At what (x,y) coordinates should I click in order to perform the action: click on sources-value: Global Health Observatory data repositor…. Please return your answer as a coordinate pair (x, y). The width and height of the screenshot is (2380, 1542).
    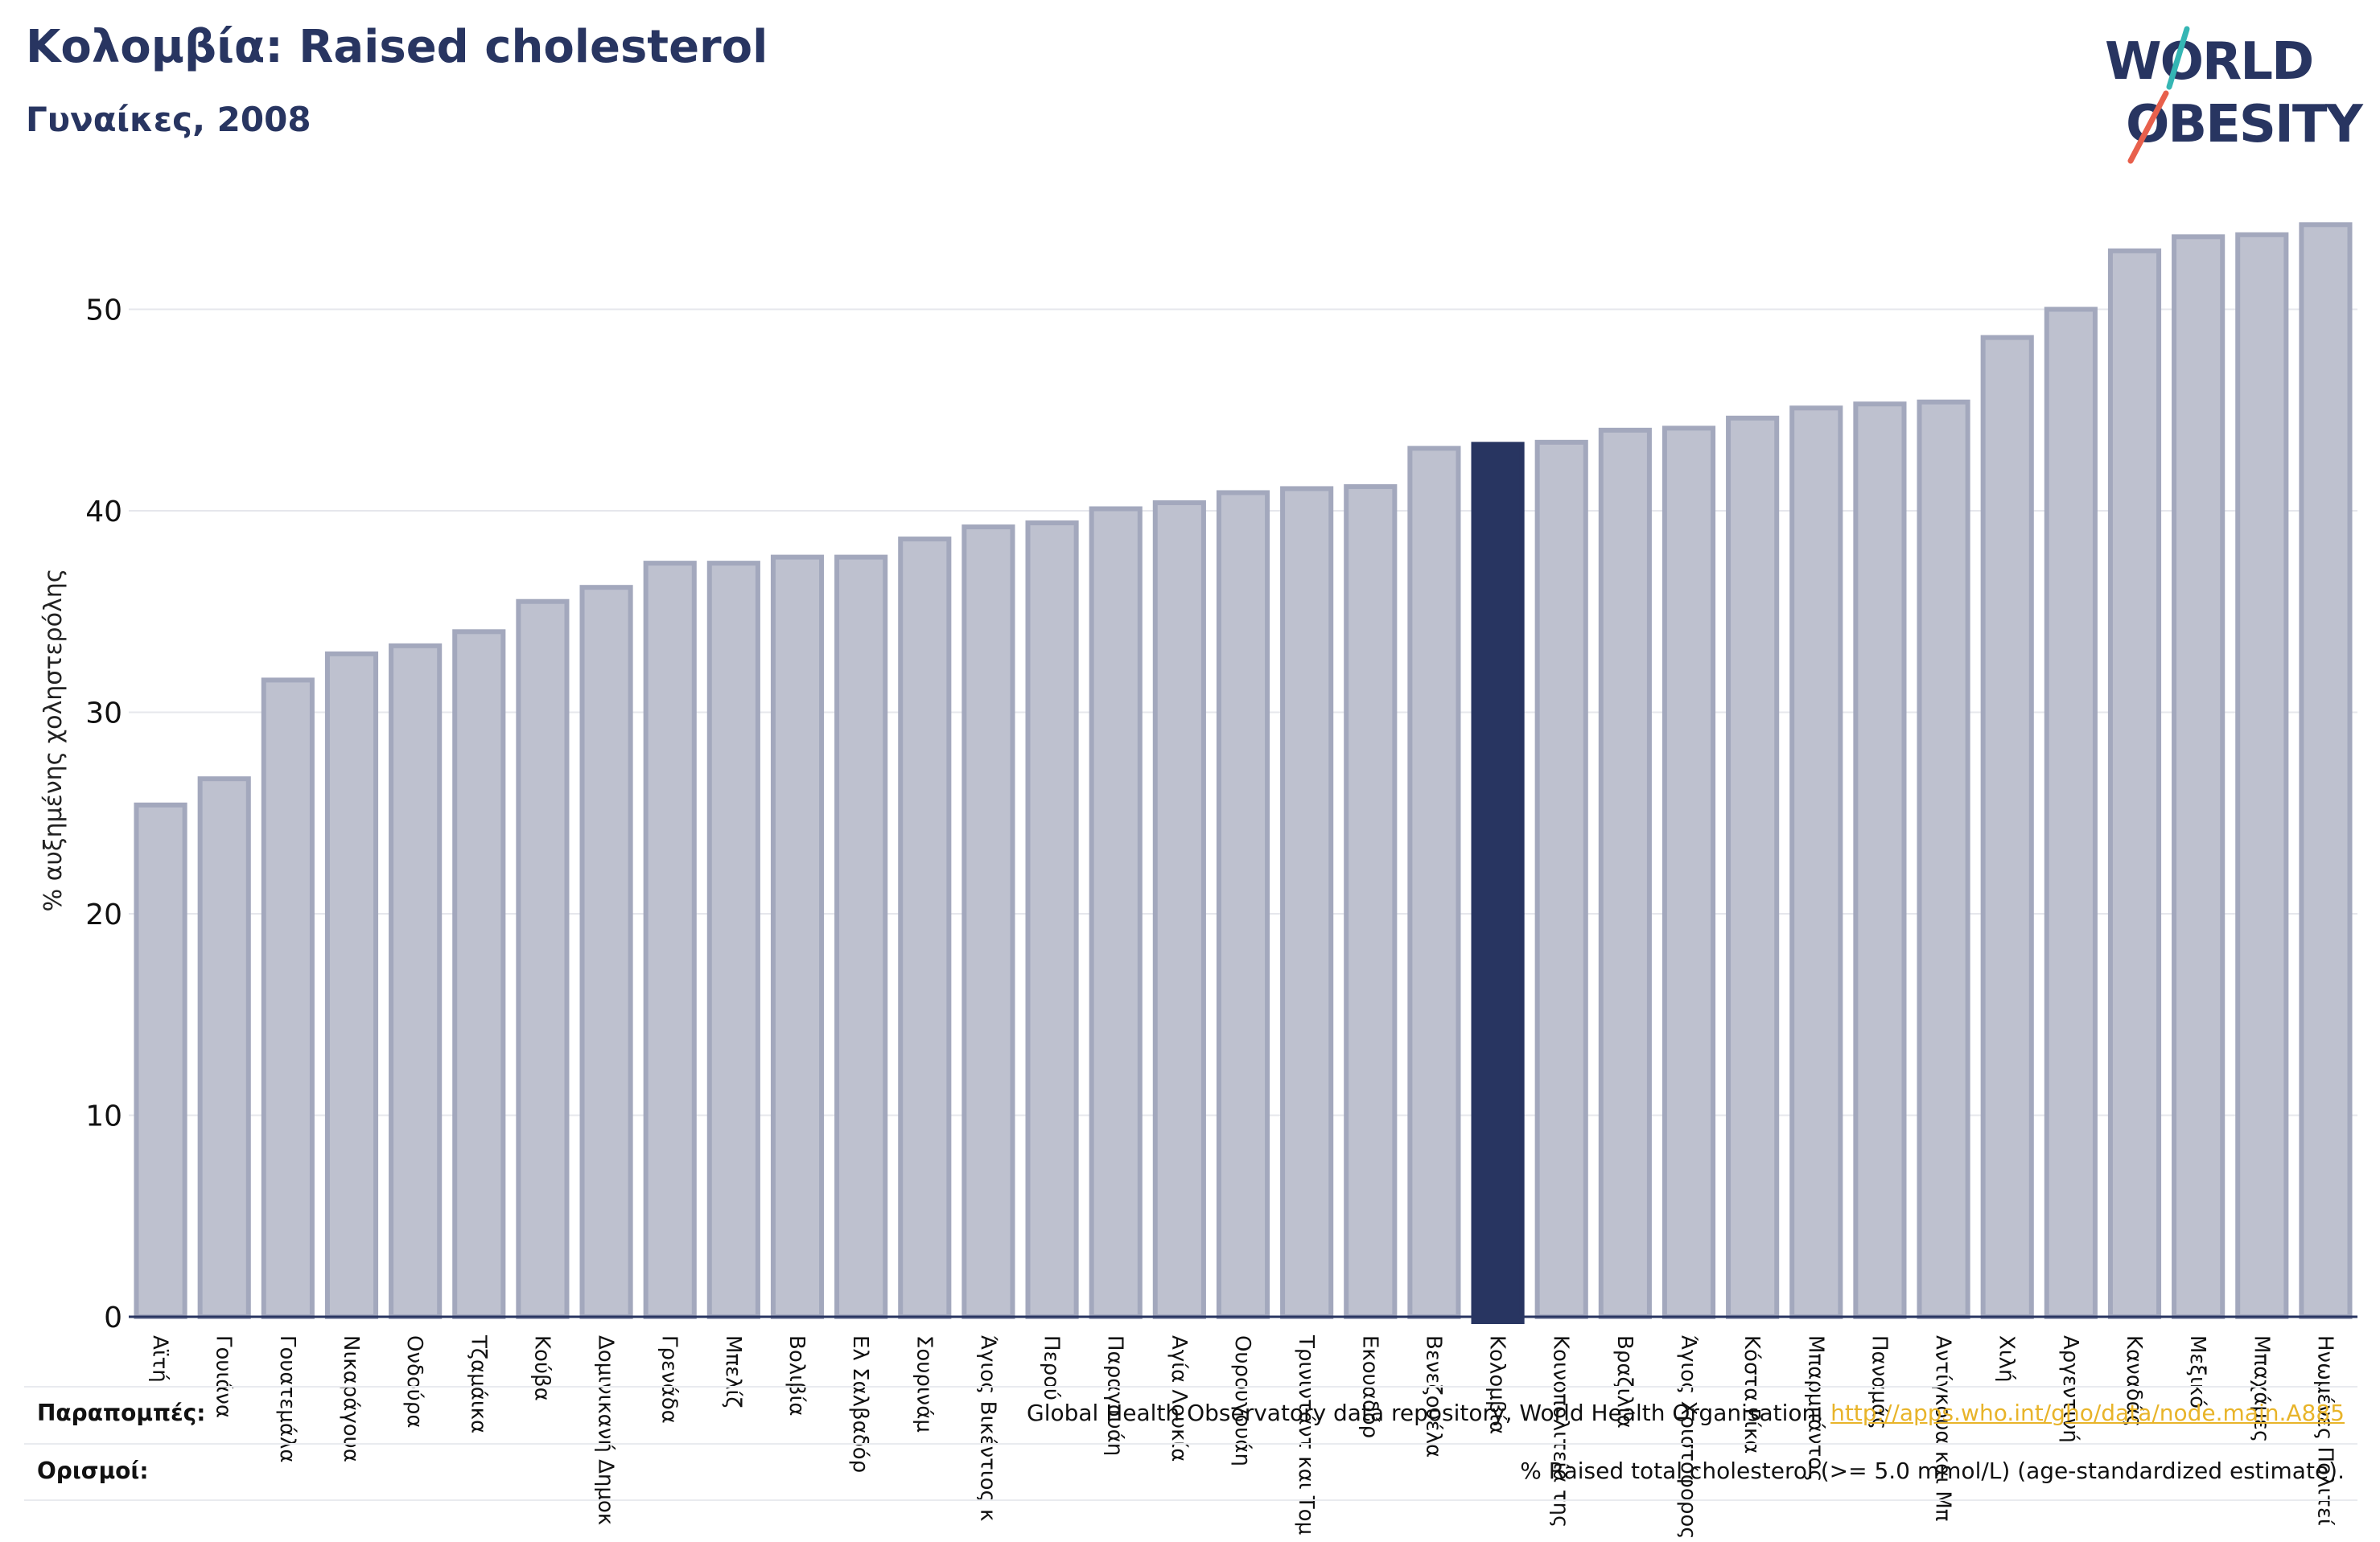
    Looking at the image, I should click on (1686, 1413).